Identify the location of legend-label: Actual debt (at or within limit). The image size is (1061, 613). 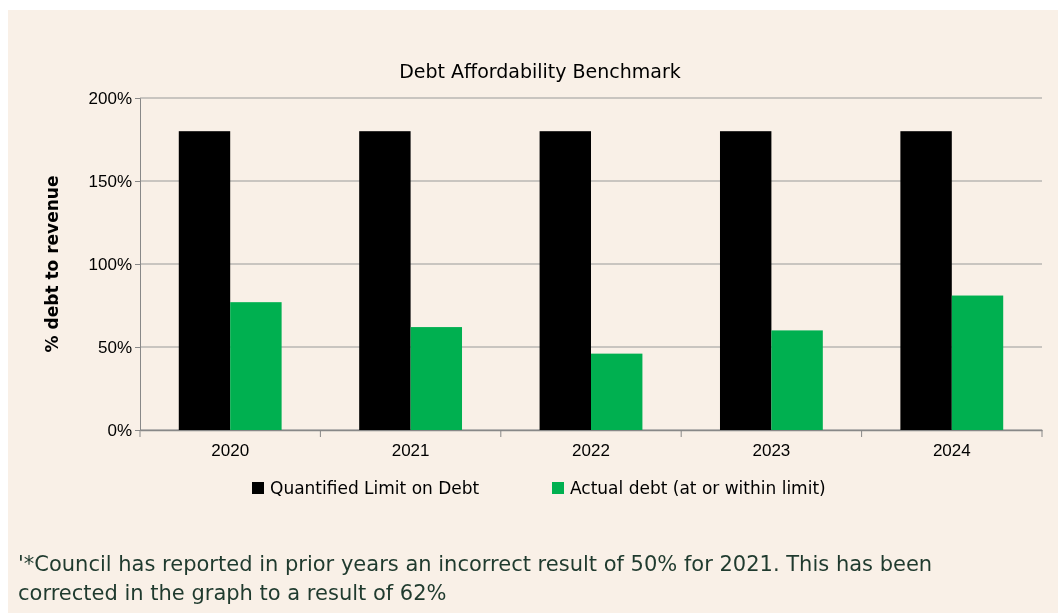
(698, 488).